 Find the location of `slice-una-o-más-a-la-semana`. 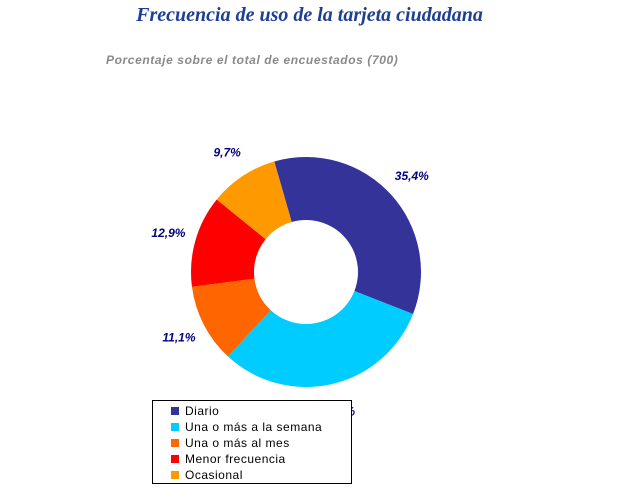

slice-una-o-más-a-la-semana is located at coordinates (321, 339).